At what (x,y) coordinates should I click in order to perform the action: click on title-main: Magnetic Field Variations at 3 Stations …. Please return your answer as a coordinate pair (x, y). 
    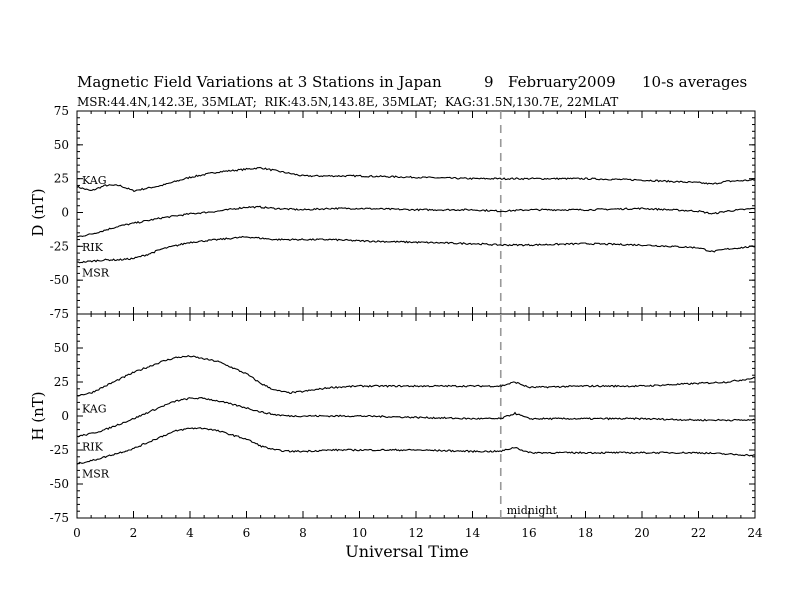
    Looking at the image, I should click on (259, 82).